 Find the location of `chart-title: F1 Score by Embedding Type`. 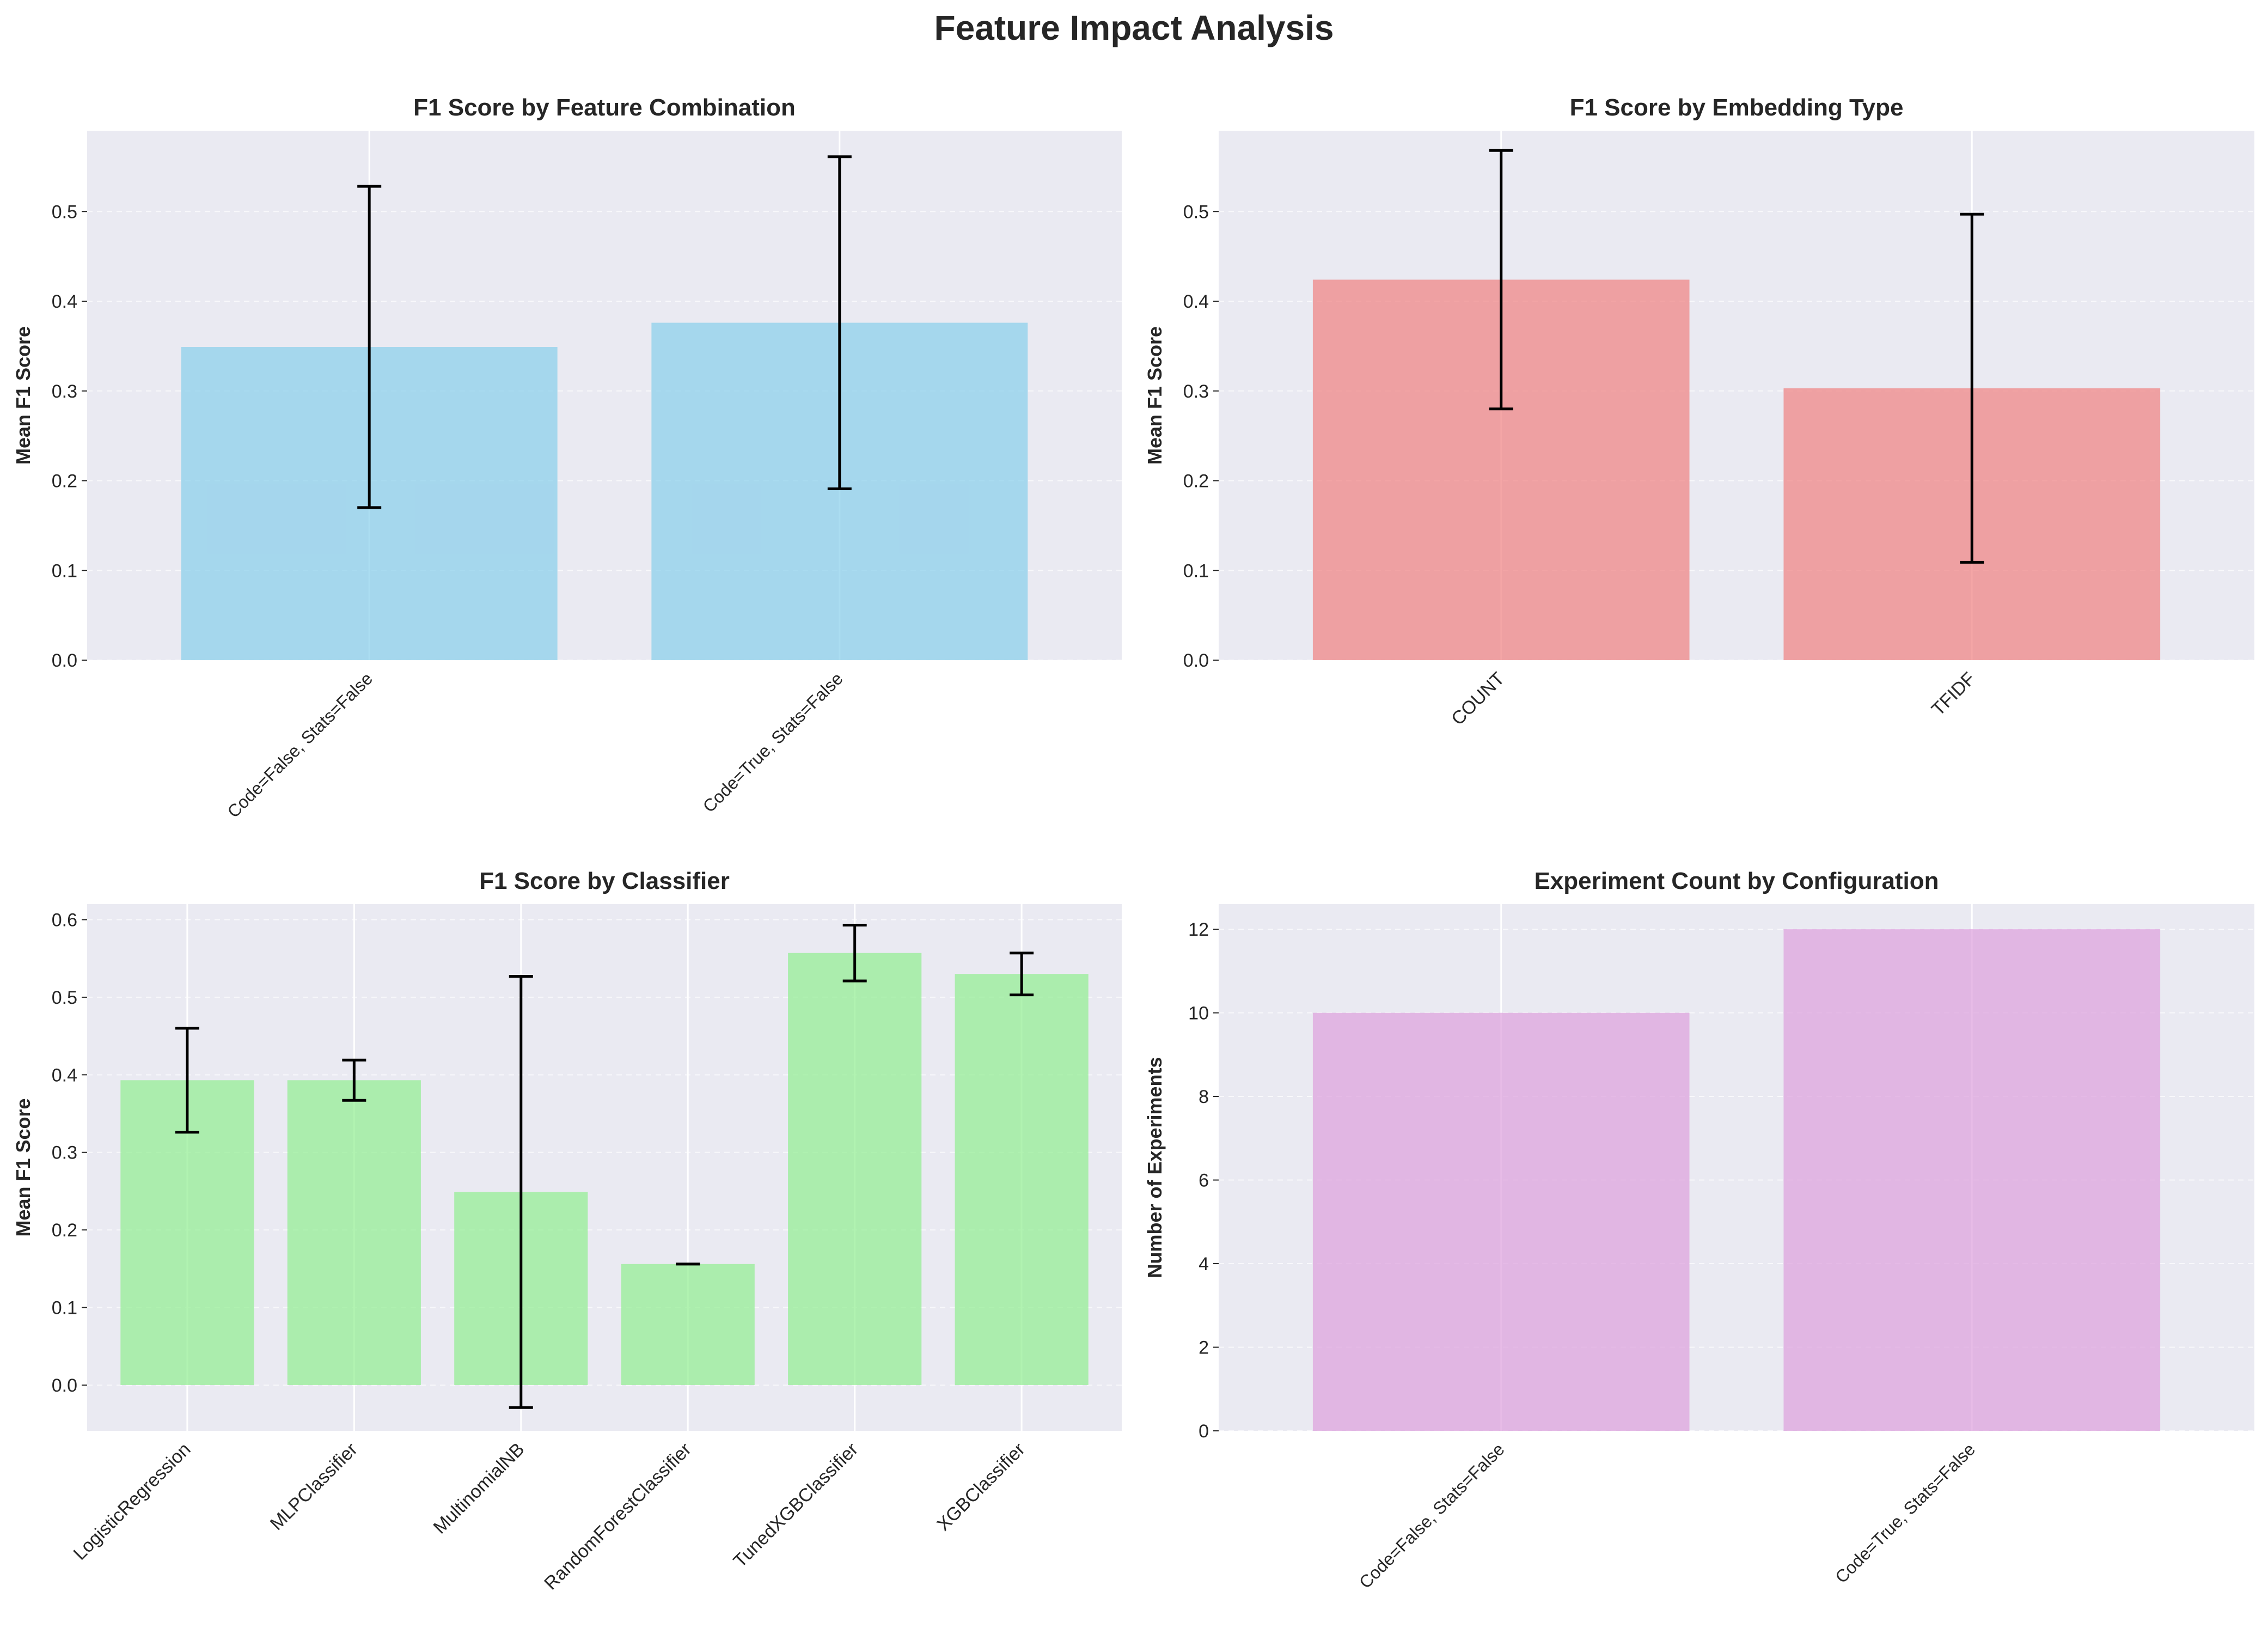

chart-title: F1 Score by Embedding Type is located at coordinates (1737, 107).